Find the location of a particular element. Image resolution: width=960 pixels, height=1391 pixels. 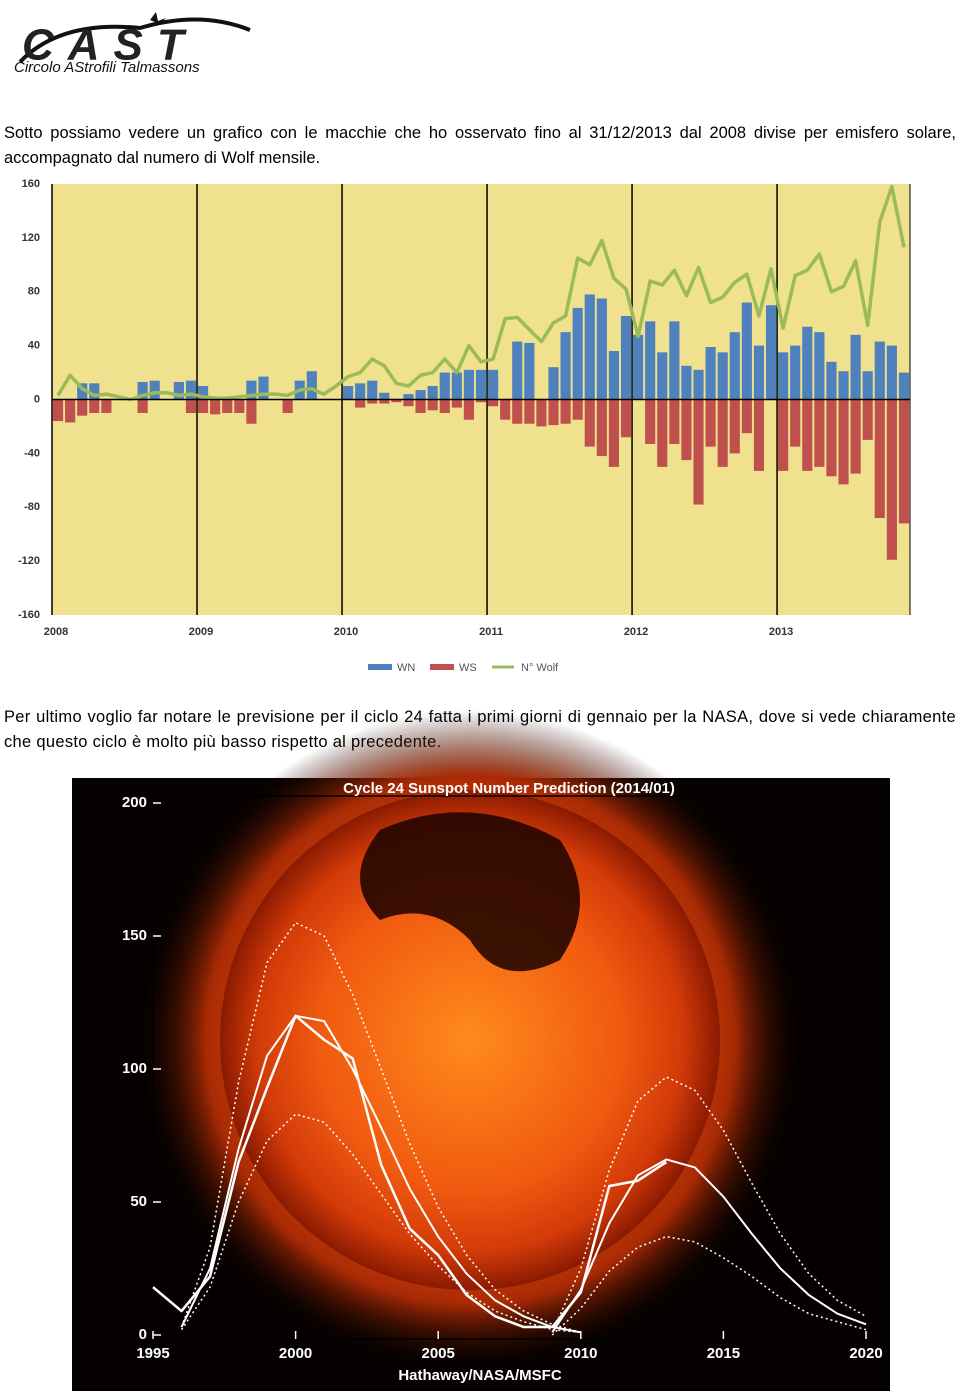

coronal-hole is located at coordinates (470, 892).